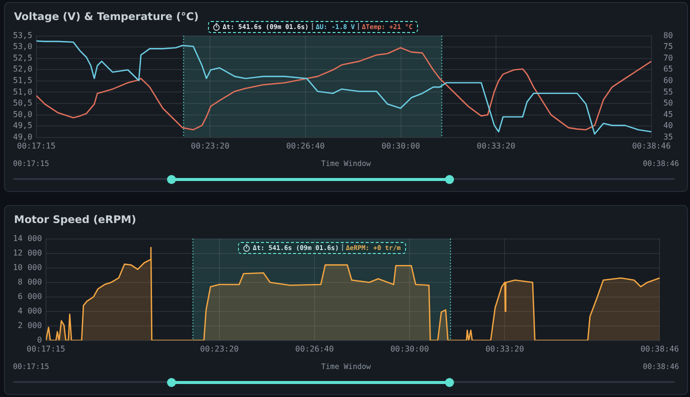 This screenshot has width=690, height=397. What do you see at coordinates (668, 114) in the screenshot?
I see `y2-tick-label: 45` at bounding box center [668, 114].